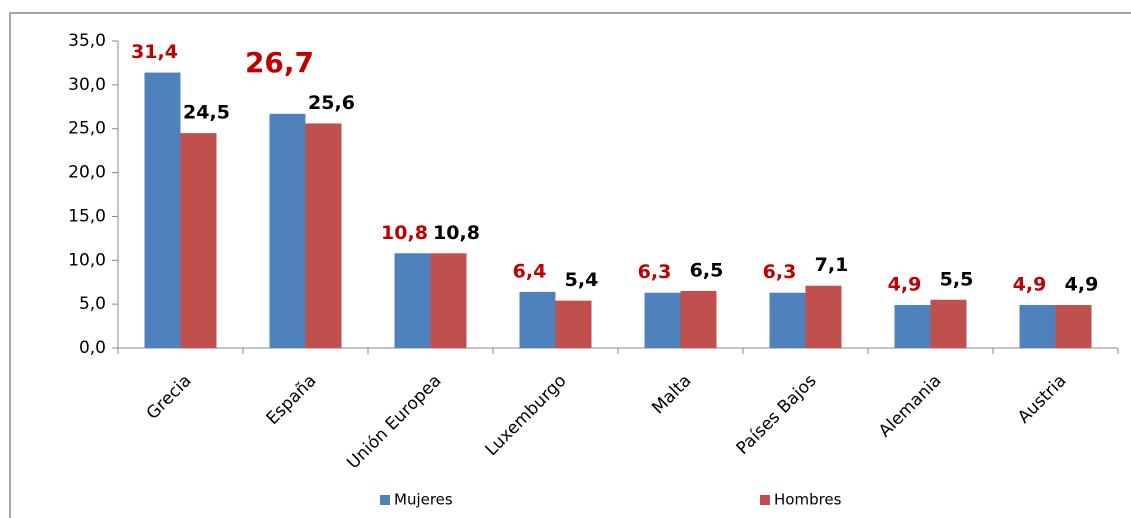 This screenshot has height=518, width=1131. What do you see at coordinates (92, 304) in the screenshot?
I see `y-tick-label: 5,0` at bounding box center [92, 304].